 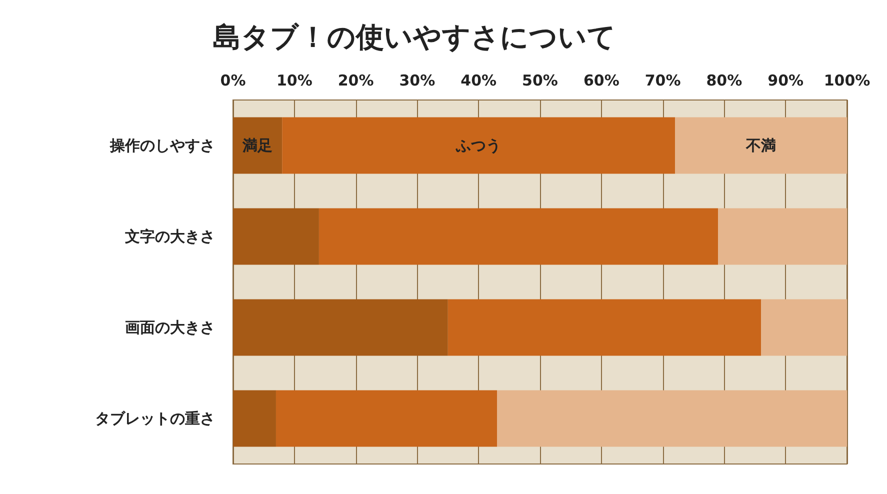 What do you see at coordinates (294, 81) in the screenshot?
I see `x-tick-label: 10%` at bounding box center [294, 81].